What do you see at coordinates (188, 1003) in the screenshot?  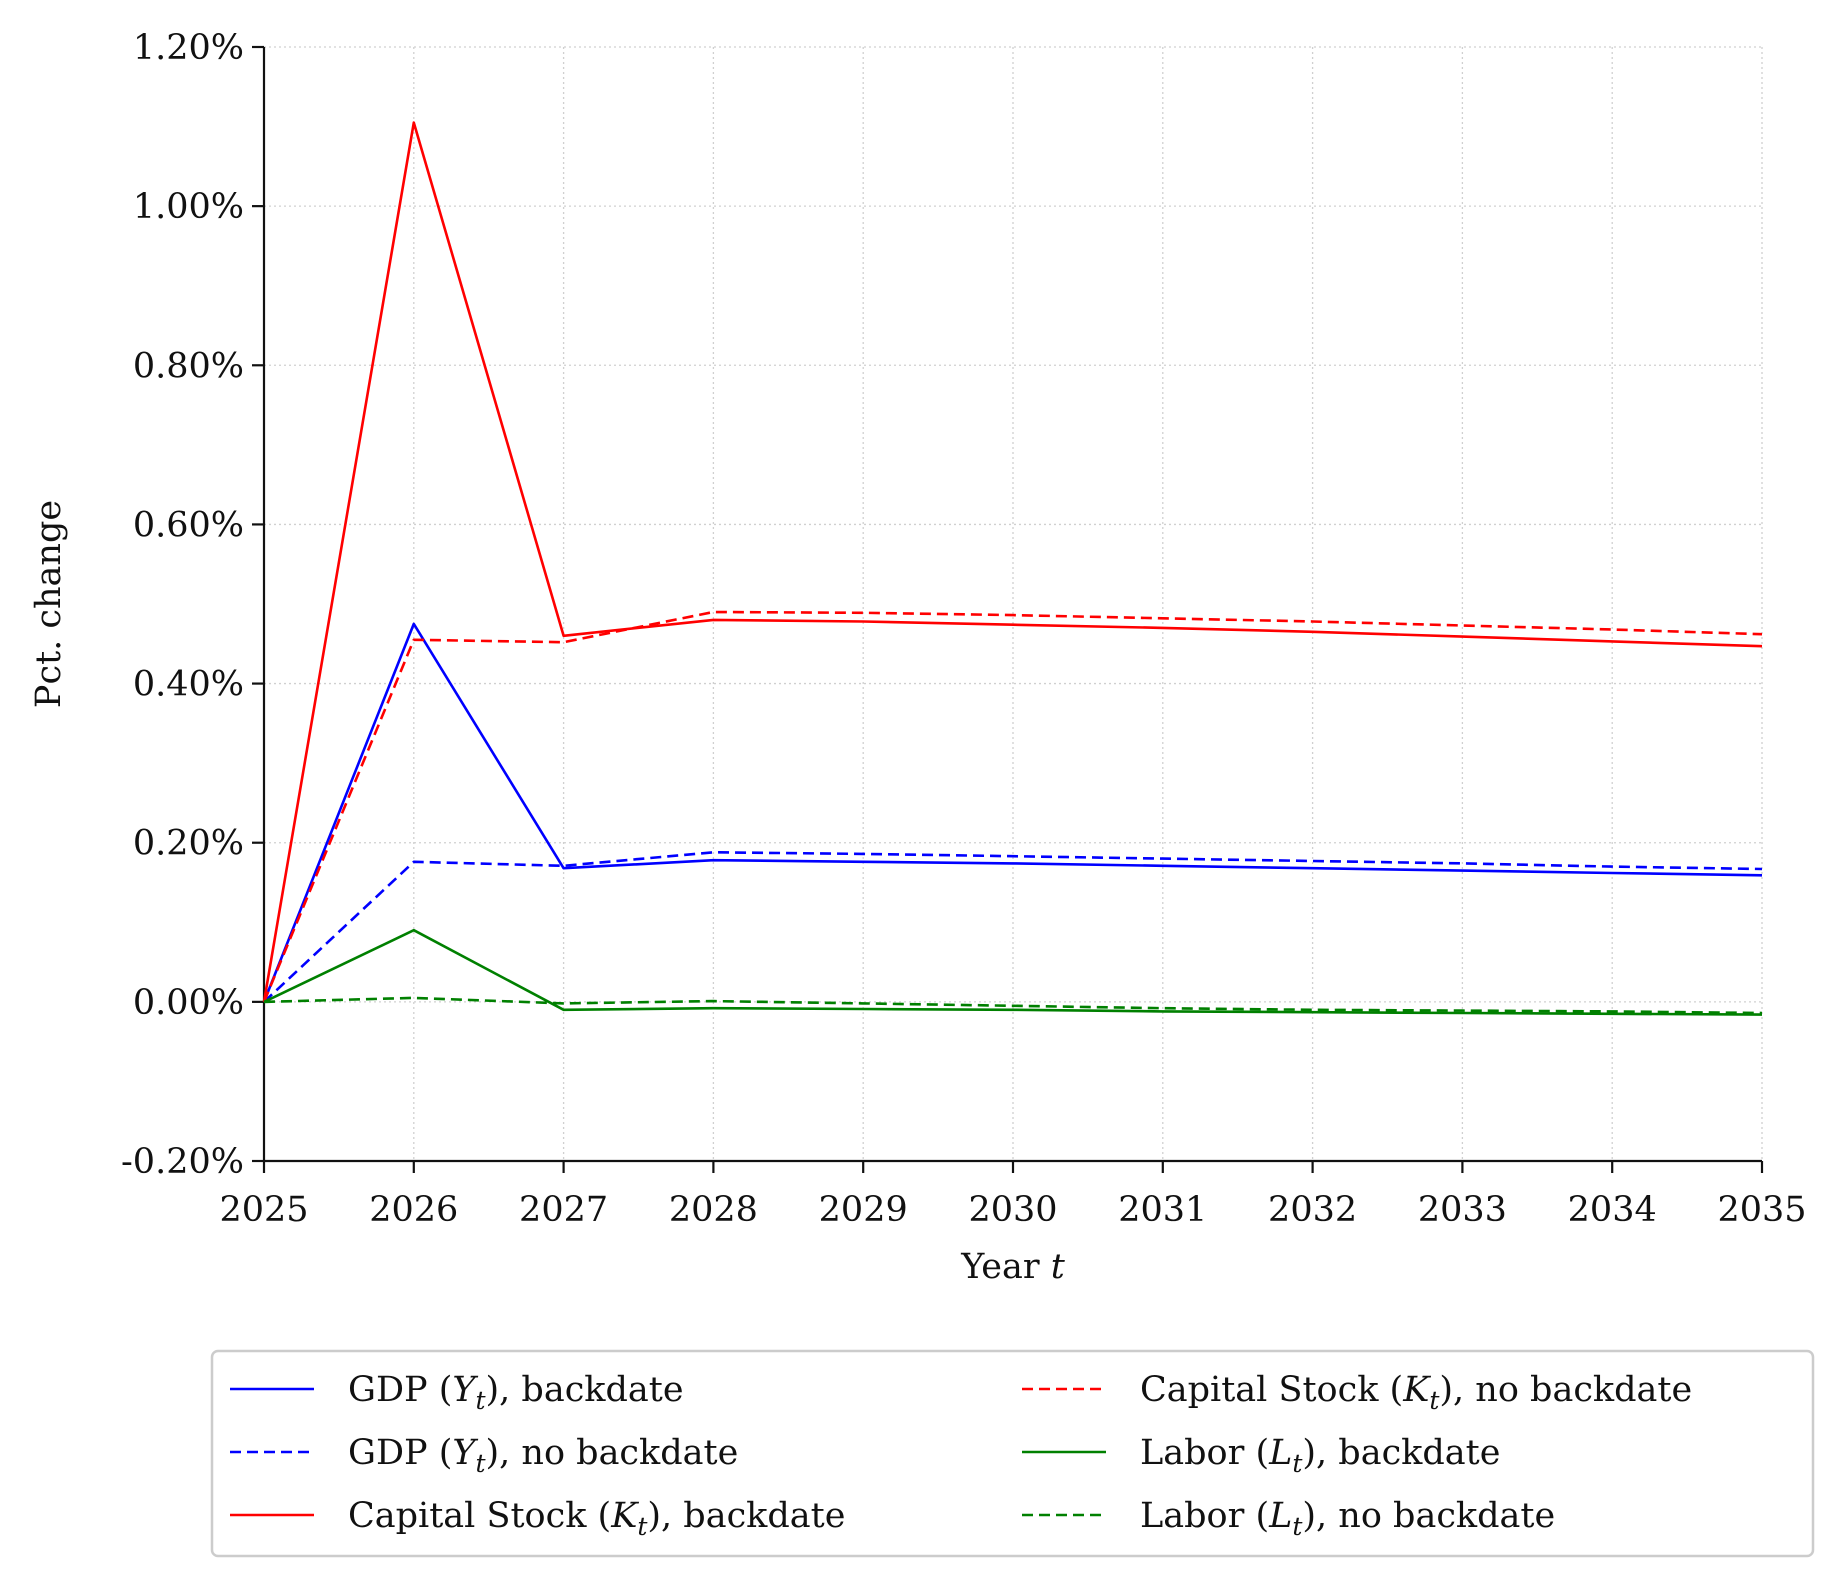 I see `y-tick-label: 0.00%` at bounding box center [188, 1003].